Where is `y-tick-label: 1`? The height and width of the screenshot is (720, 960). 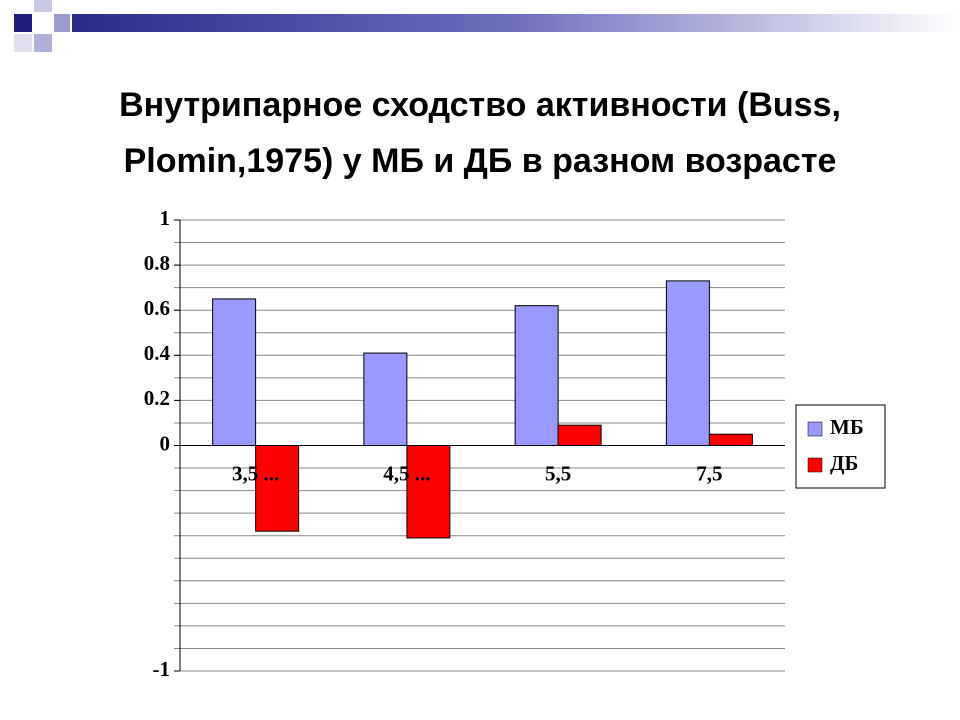 y-tick-label: 1 is located at coordinates (165, 218).